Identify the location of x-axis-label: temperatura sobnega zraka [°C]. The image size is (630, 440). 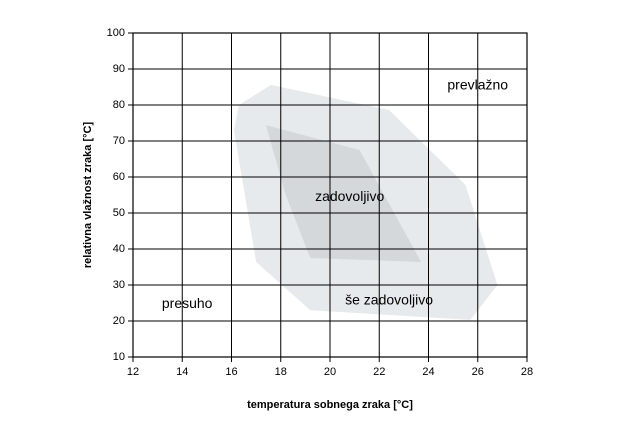
(330, 405).